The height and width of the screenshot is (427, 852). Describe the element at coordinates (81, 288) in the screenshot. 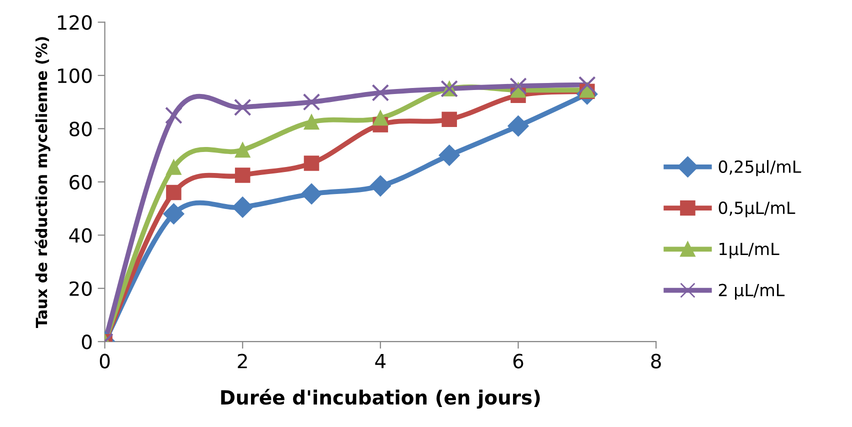

I see `y-tick-label: 20` at that location.